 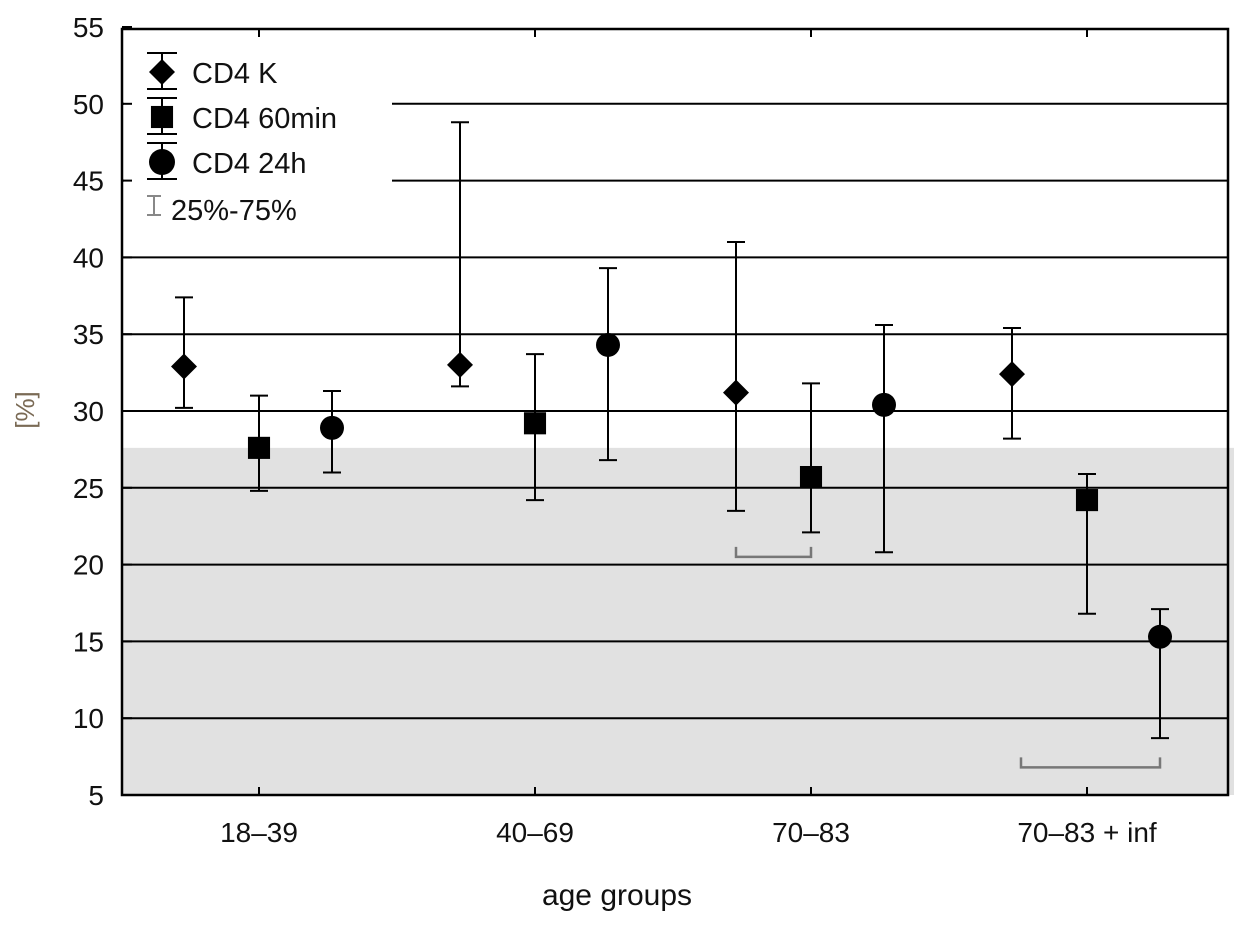 I want to click on y-tick-label: 35, so click(x=88, y=334).